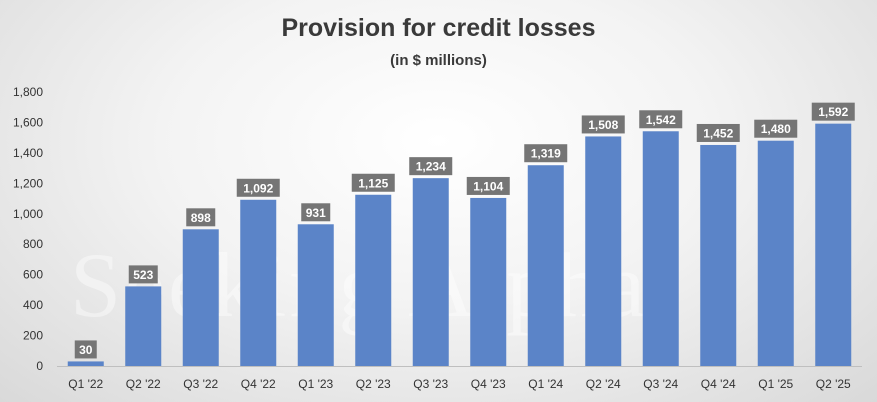  I want to click on data-label: 1,319, so click(546, 154).